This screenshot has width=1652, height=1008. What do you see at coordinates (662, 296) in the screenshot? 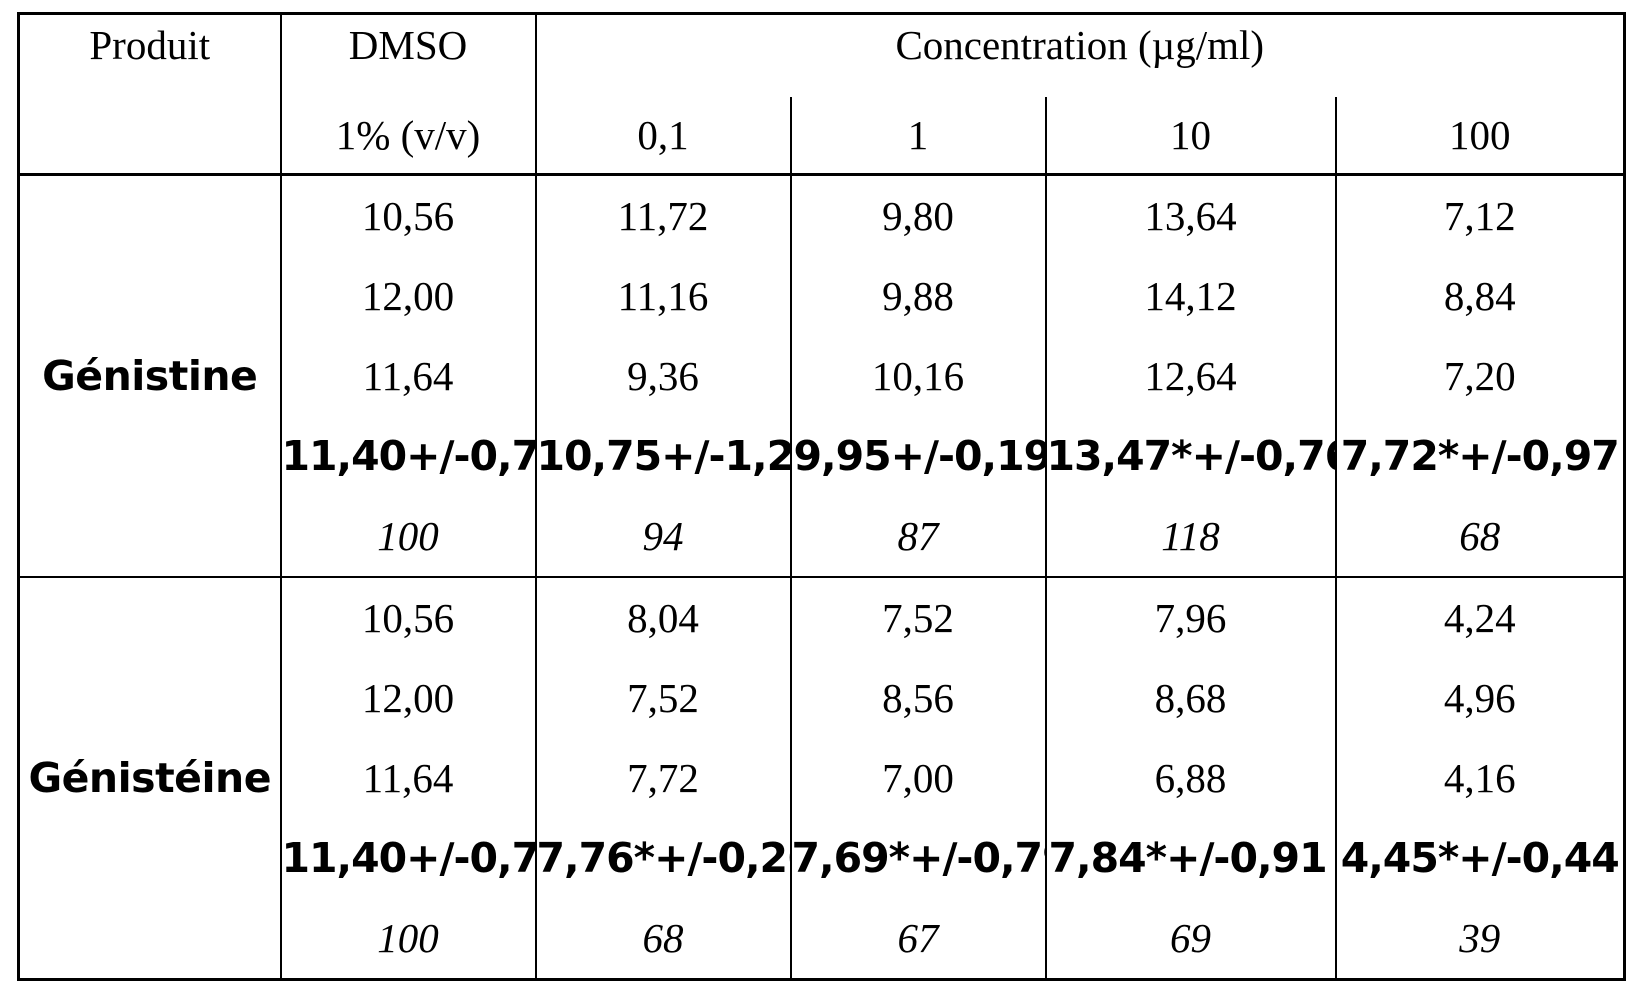
I see `table-cell: 11,16` at bounding box center [662, 296].